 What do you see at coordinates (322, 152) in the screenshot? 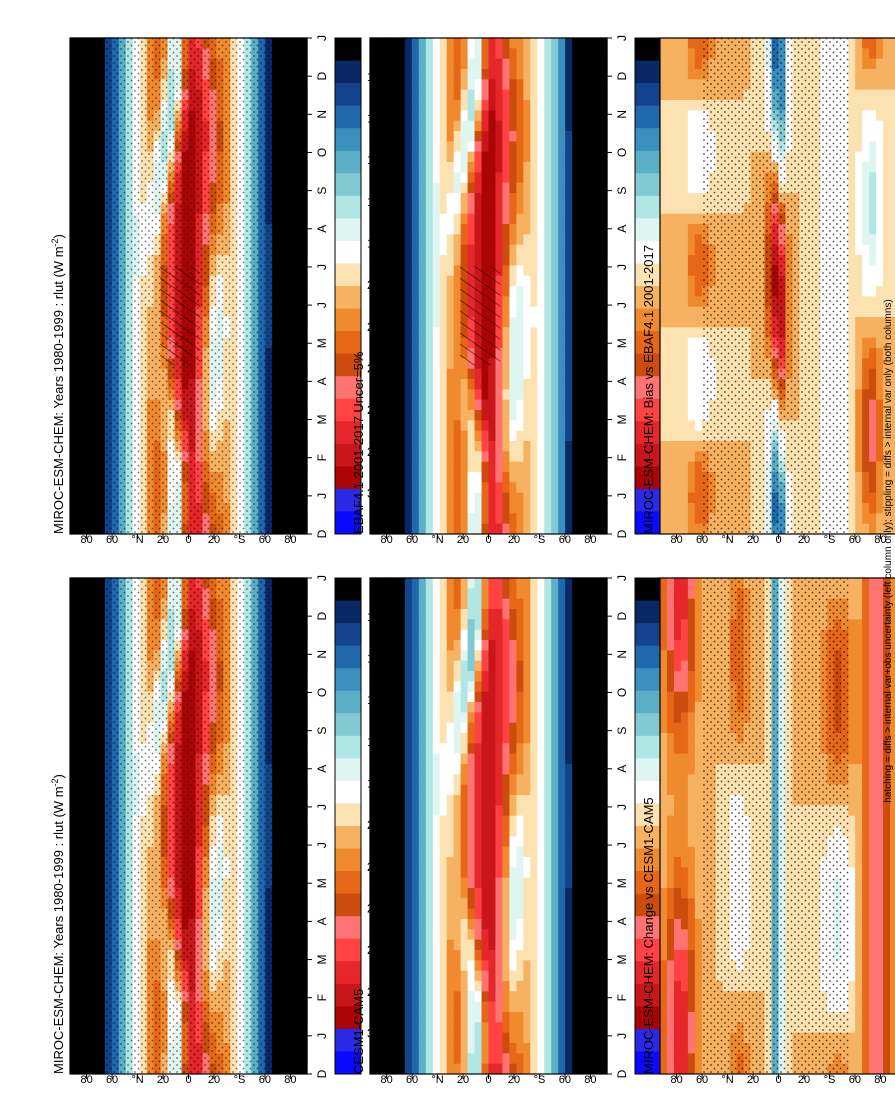
I see `x-tick-label: O` at bounding box center [322, 152].